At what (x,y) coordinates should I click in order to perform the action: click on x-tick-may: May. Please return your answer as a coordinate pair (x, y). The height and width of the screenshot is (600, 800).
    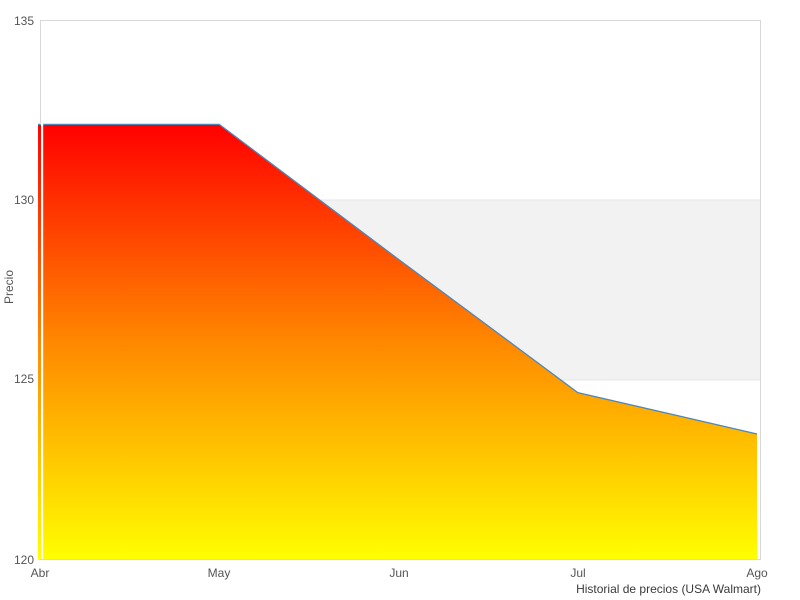
    Looking at the image, I should click on (219, 573).